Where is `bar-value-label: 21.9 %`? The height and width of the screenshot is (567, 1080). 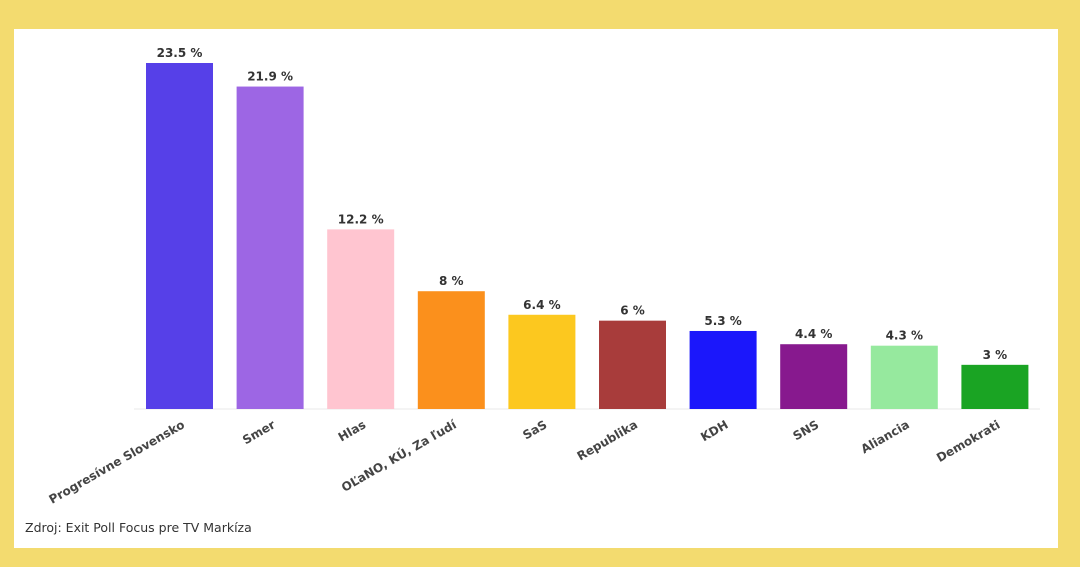 bar-value-label: 21.9 % is located at coordinates (270, 77).